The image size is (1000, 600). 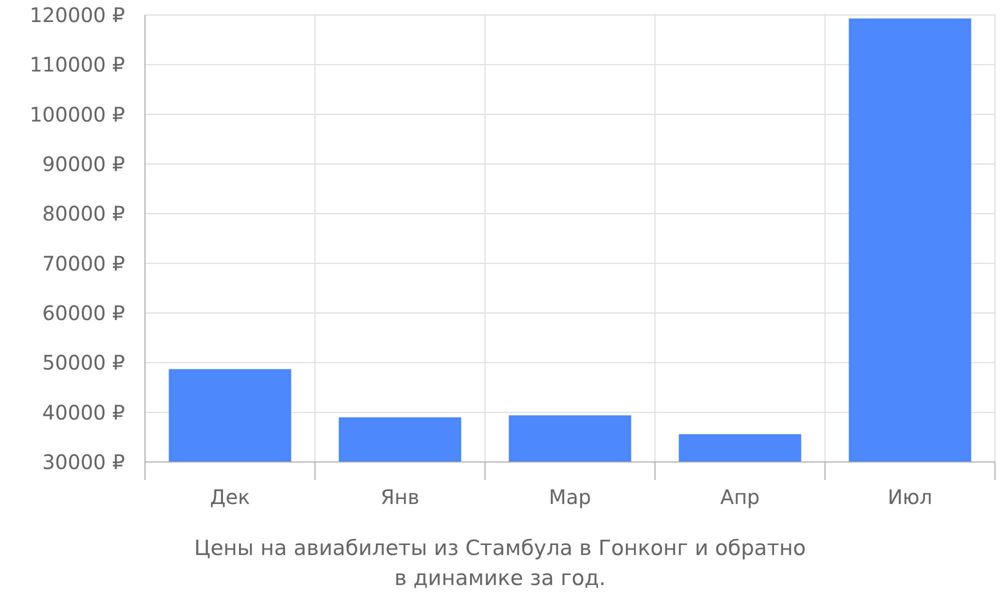 What do you see at coordinates (84, 313) in the screenshot?
I see `y-tick-label: 60000 ₽` at bounding box center [84, 313].